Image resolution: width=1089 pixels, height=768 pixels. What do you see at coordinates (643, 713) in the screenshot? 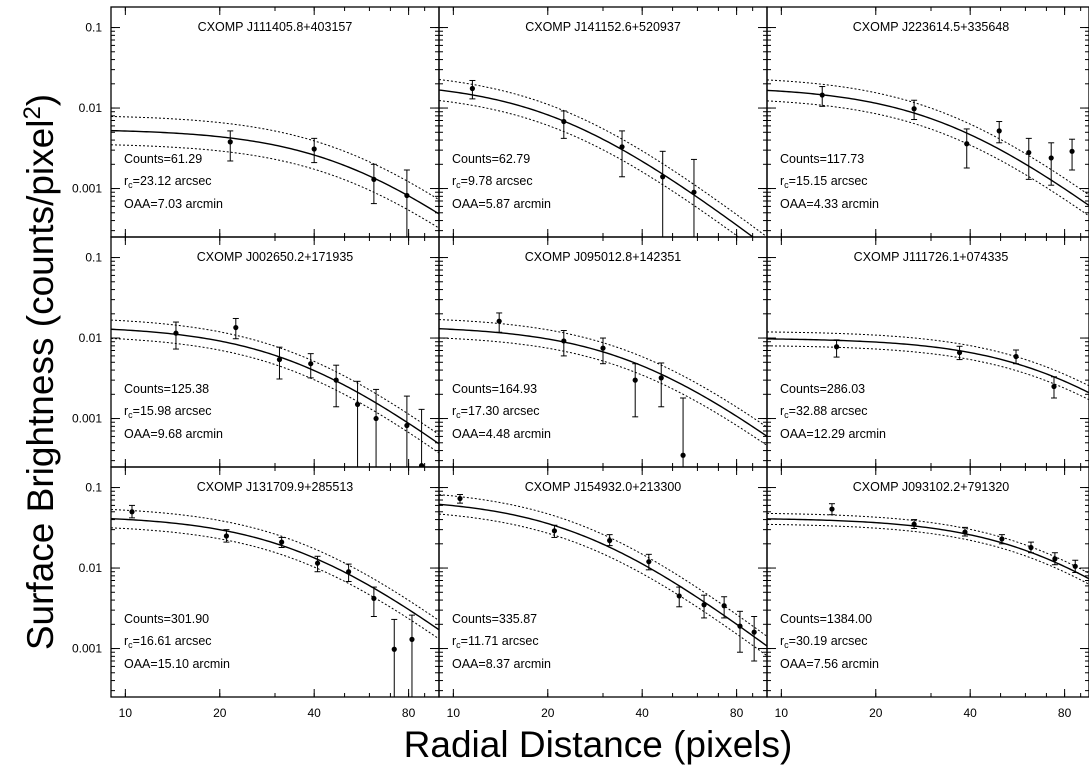
I see `x-tick-label: 40` at bounding box center [643, 713].